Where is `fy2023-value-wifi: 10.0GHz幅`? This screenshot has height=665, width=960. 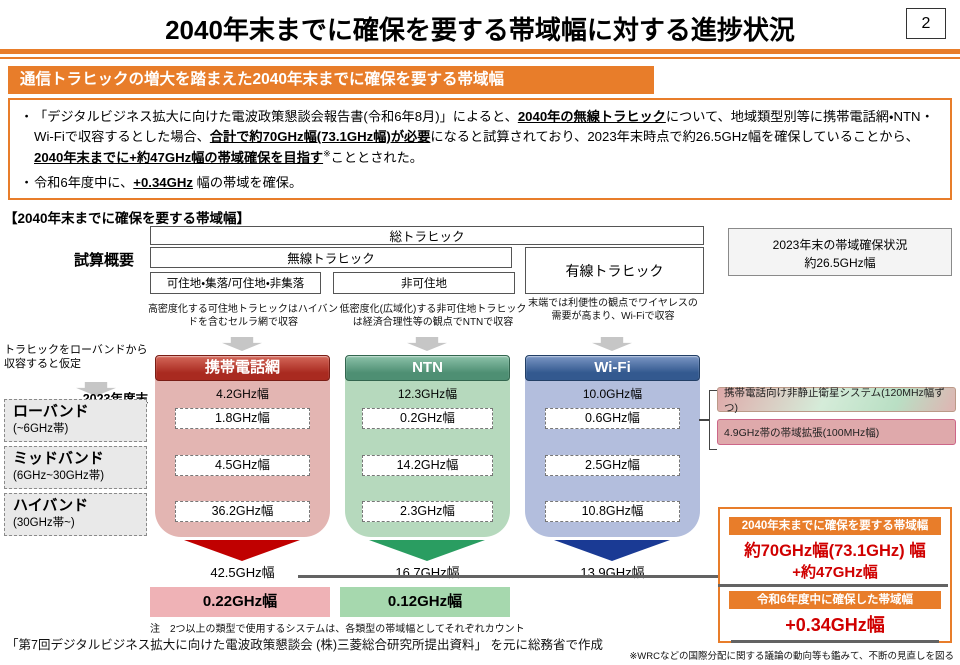 fy2023-value-wifi: 10.0GHz幅 is located at coordinates (612, 394).